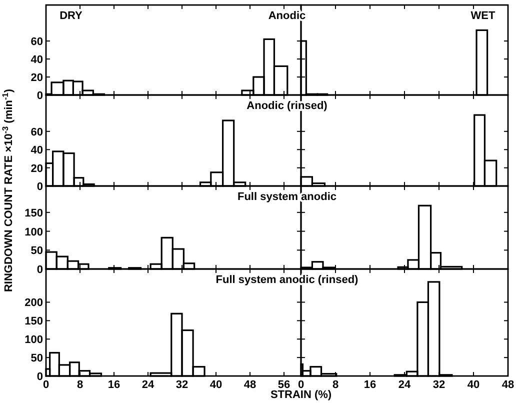 The image size is (521, 403). What do you see at coordinates (72, 16) in the screenshot?
I see `annotation: DRY` at bounding box center [72, 16].